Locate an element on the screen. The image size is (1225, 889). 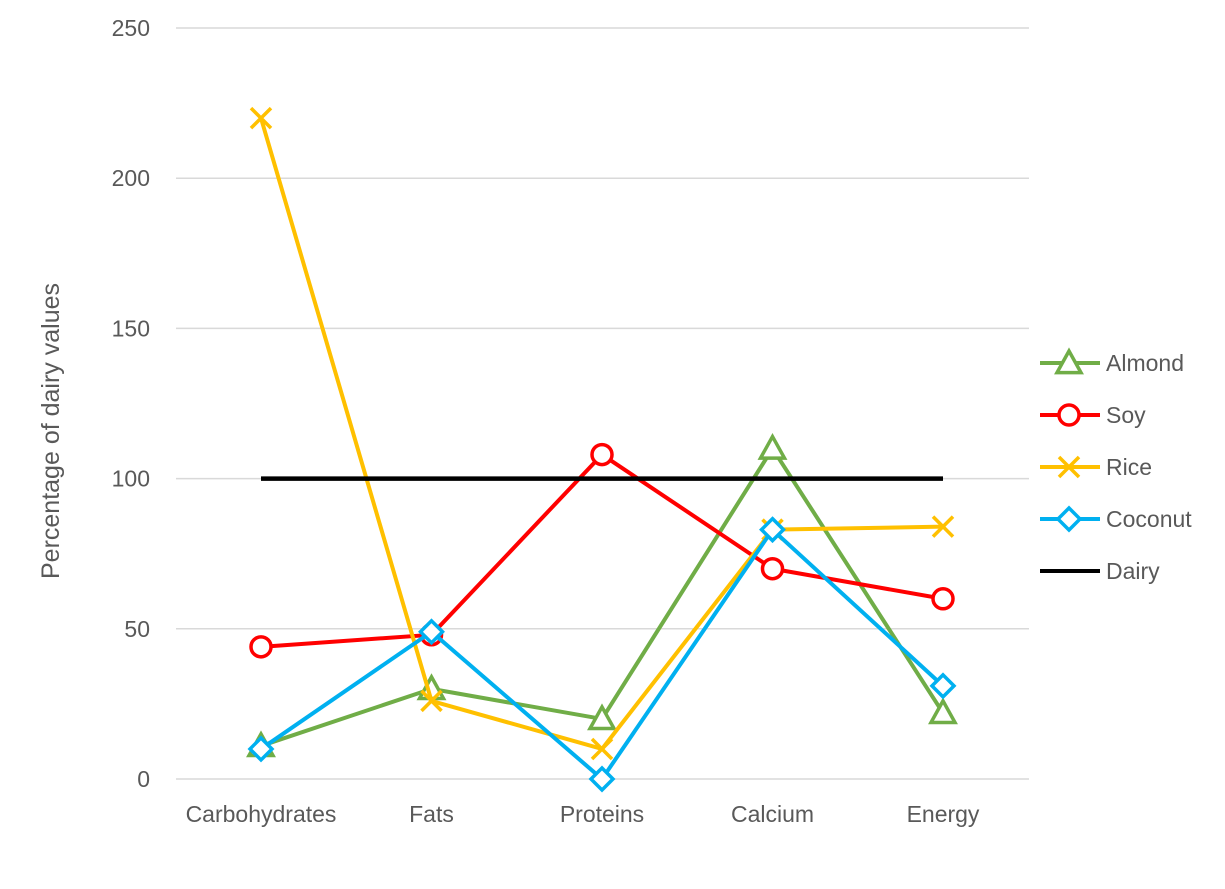
legend-item: Almond is located at coordinates (1112, 361).